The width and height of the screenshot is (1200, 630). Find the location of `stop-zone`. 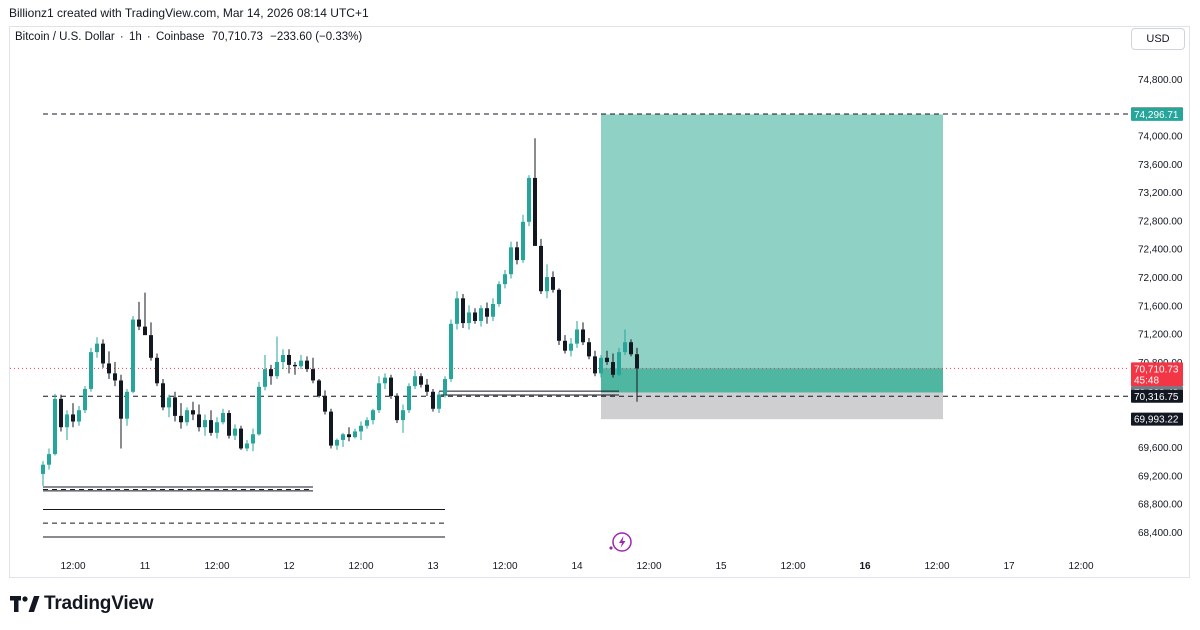

stop-zone is located at coordinates (772, 406).